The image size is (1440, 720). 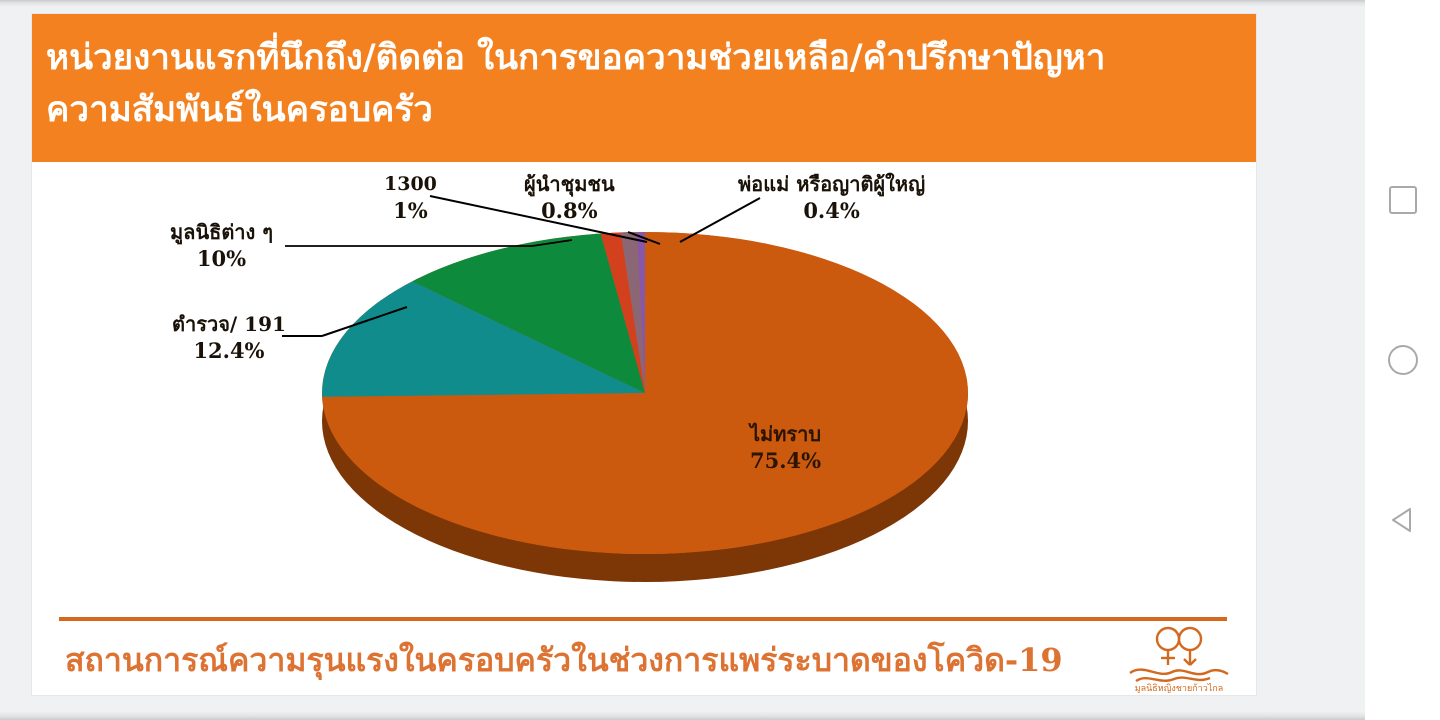 I want to click on callout-1300: 1300 1%, so click(x=410, y=199).